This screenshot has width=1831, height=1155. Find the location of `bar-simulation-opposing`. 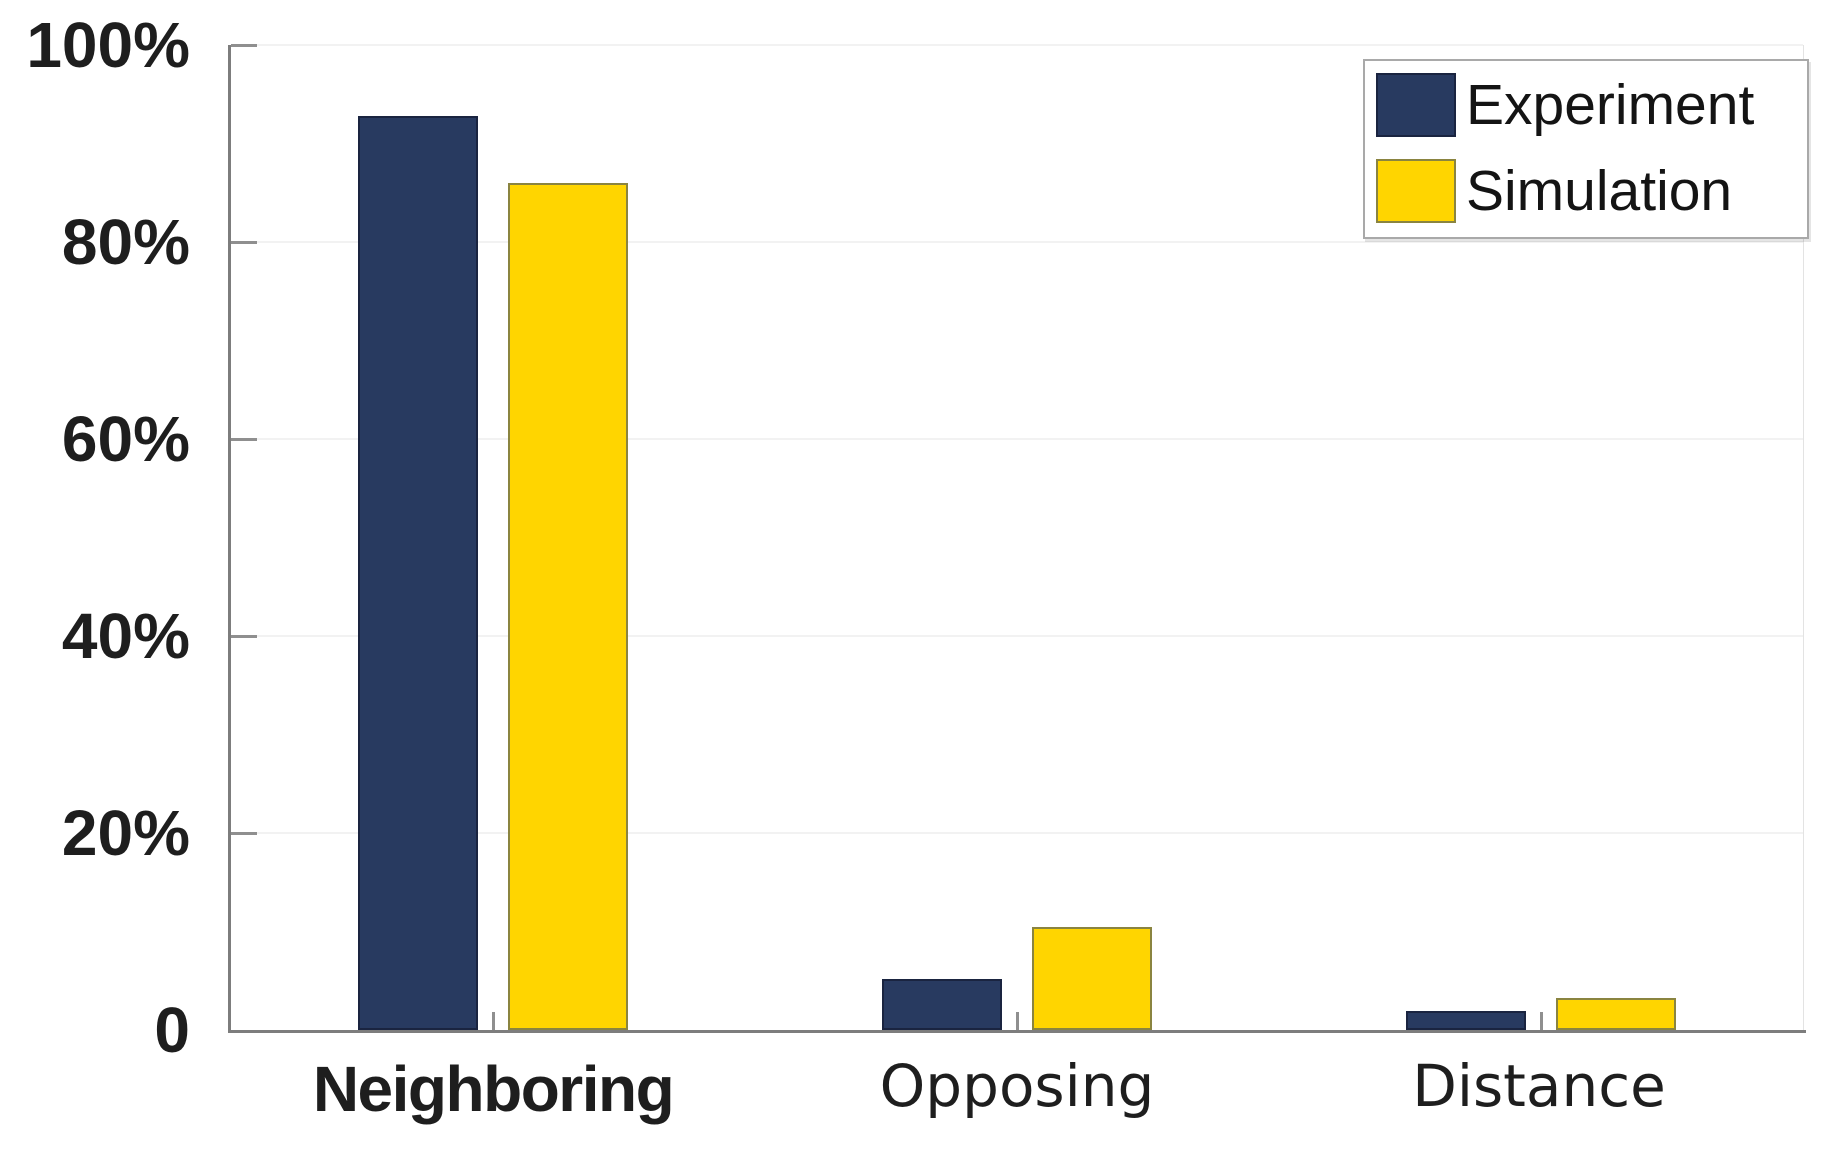

bar-simulation-opposing is located at coordinates (1092, 978).